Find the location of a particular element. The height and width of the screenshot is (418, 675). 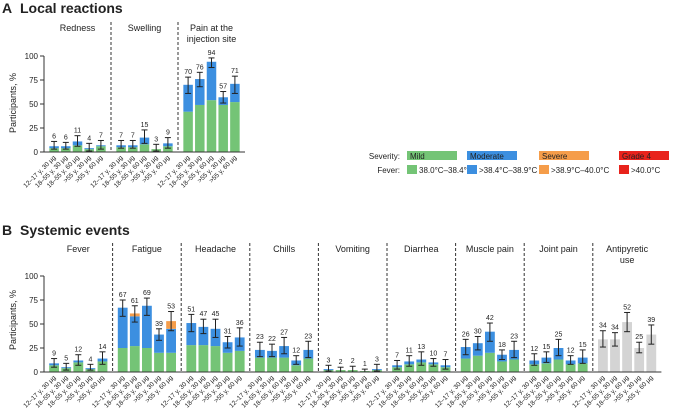

value-label: 13 is located at coordinates (421, 347).